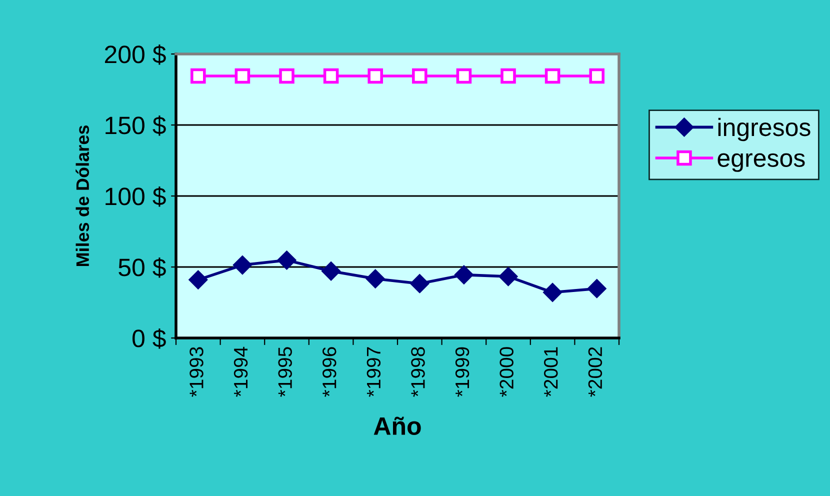  Describe the element at coordinates (595, 372) in the screenshot. I see `x-tick-label: *2002` at that location.